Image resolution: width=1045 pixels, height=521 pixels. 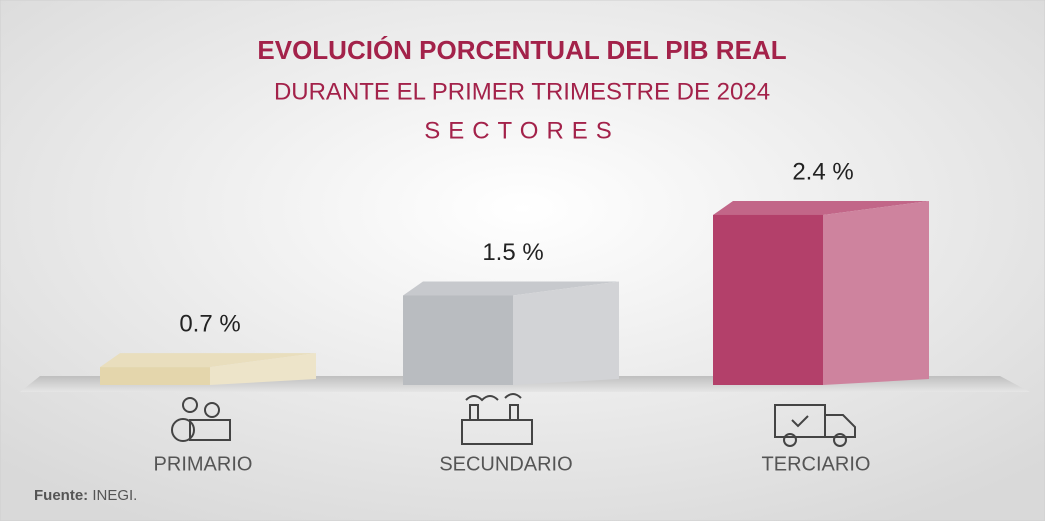 I want to click on icon-primario, so click(x=201, y=419).